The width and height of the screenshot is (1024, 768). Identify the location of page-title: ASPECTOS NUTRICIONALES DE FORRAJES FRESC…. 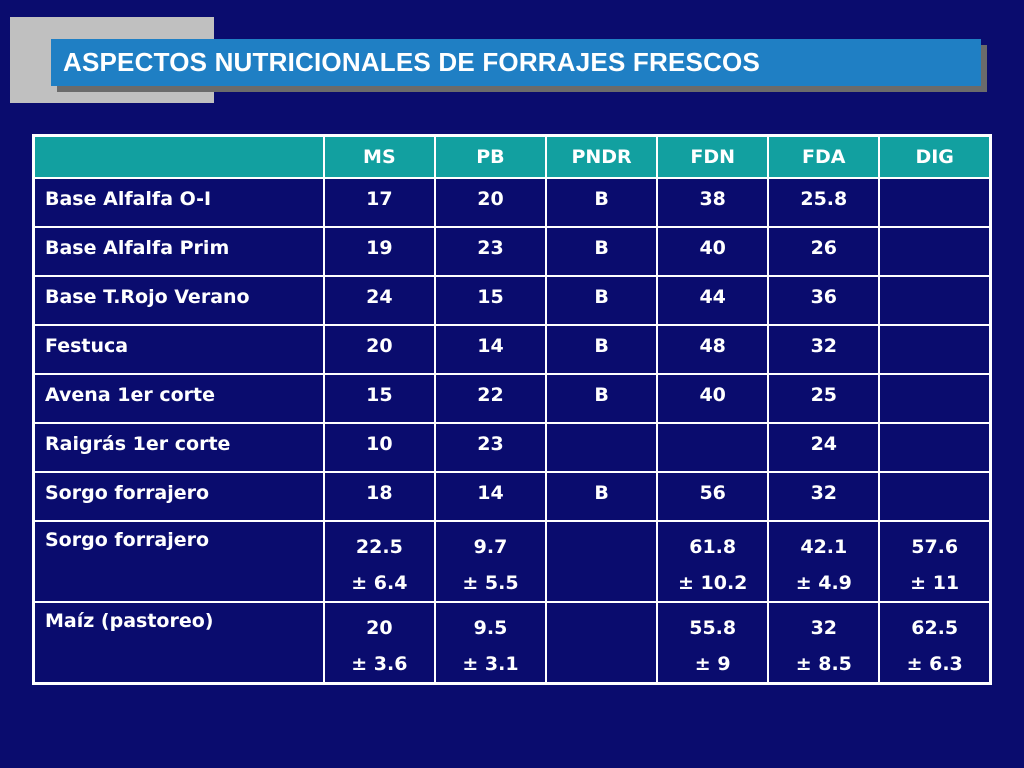
(412, 62).